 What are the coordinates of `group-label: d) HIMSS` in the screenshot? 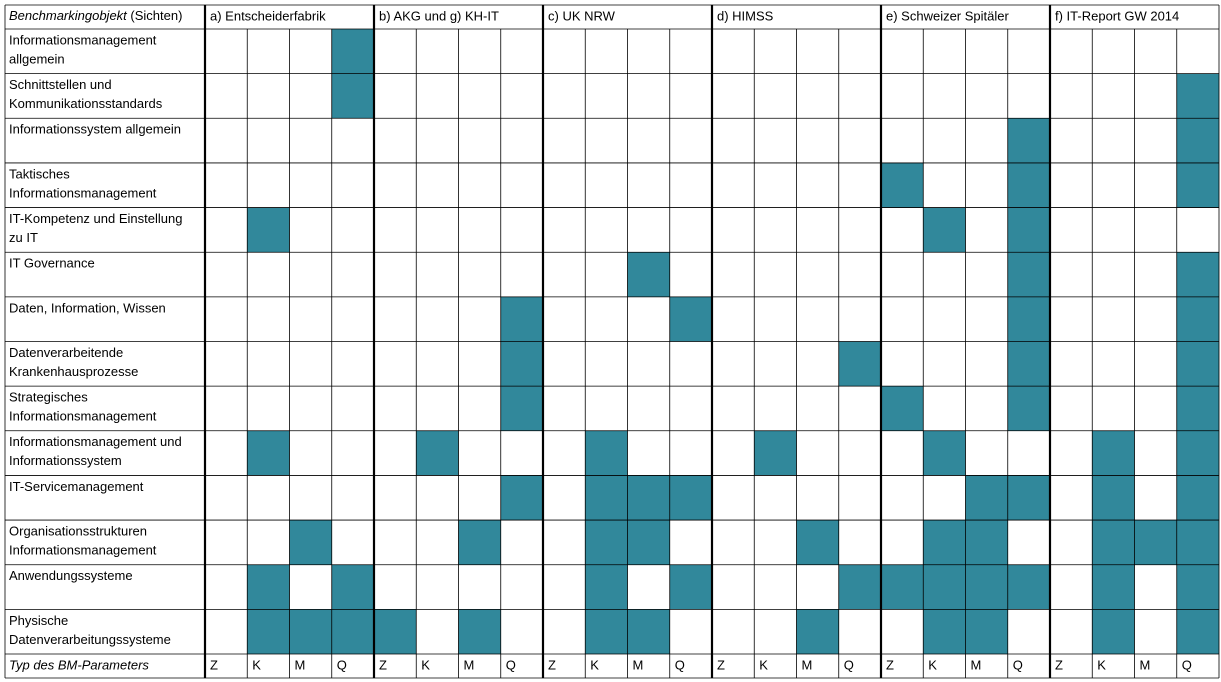 It's located at (745, 15).